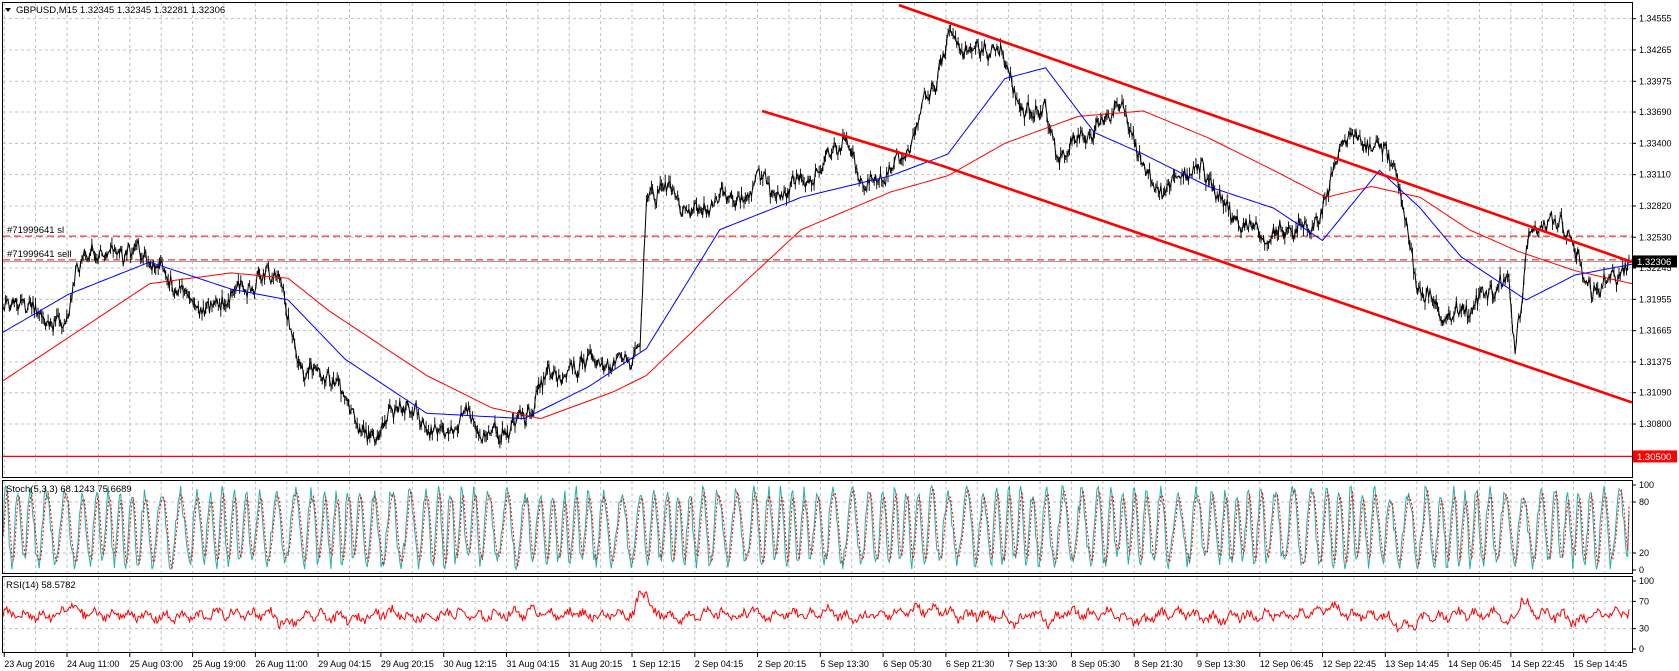 This screenshot has height=671, width=1679. I want to click on time-tick-label: 24 Aug 11:00, so click(93, 664).